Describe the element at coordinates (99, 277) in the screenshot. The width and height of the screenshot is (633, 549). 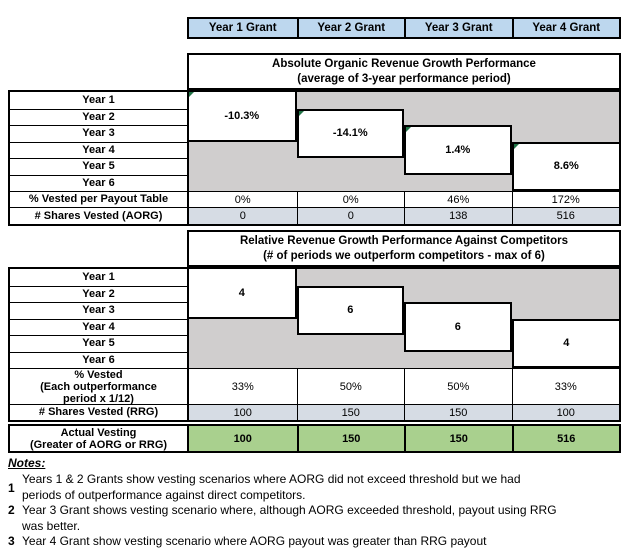
I see `rrg-year-label: Year 1` at that location.